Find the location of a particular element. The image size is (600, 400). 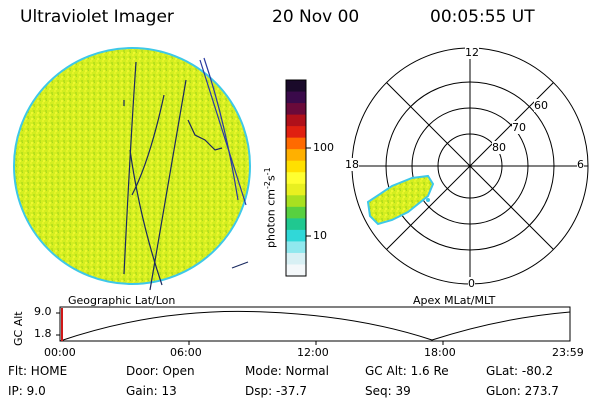

time-tick-1200: 12:00 is located at coordinates (313, 352).